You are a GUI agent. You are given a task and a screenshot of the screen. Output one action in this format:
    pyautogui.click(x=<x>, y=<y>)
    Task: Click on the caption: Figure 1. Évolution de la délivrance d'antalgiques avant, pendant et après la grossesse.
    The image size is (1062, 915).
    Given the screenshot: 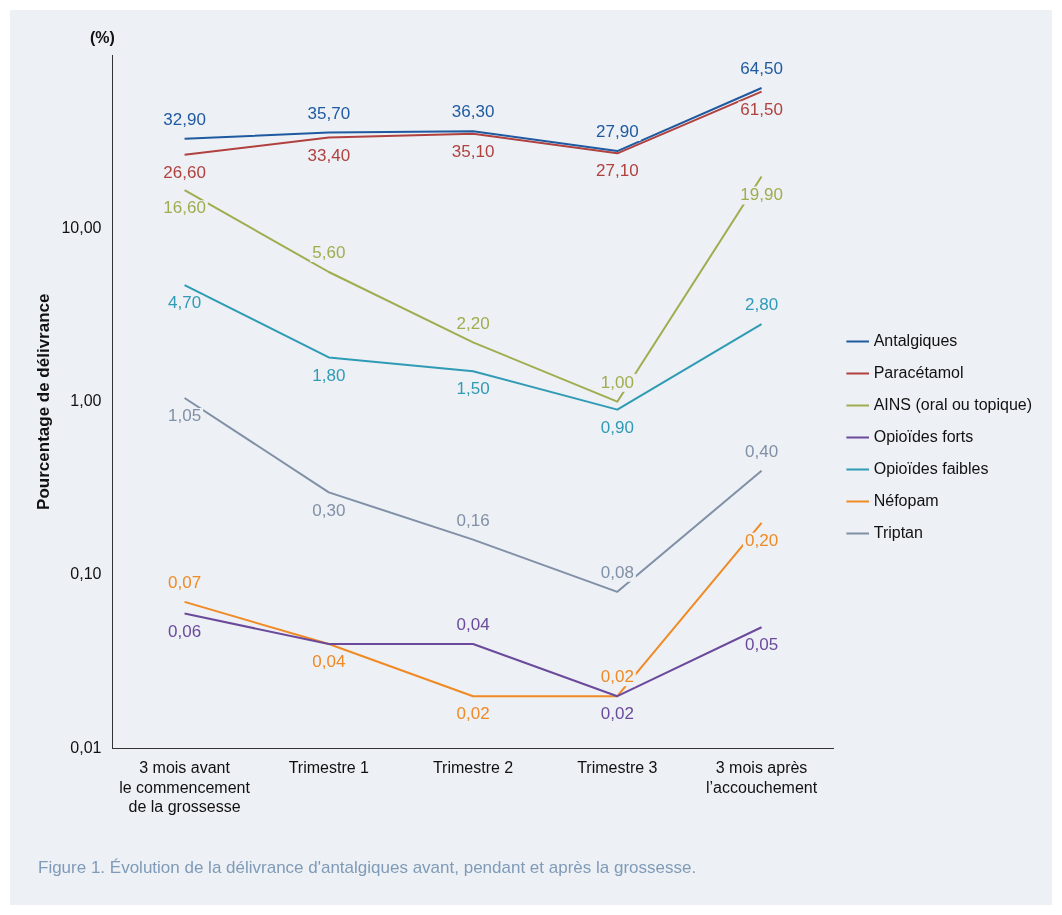 What is the action you would take?
    pyautogui.click(x=367, y=868)
    